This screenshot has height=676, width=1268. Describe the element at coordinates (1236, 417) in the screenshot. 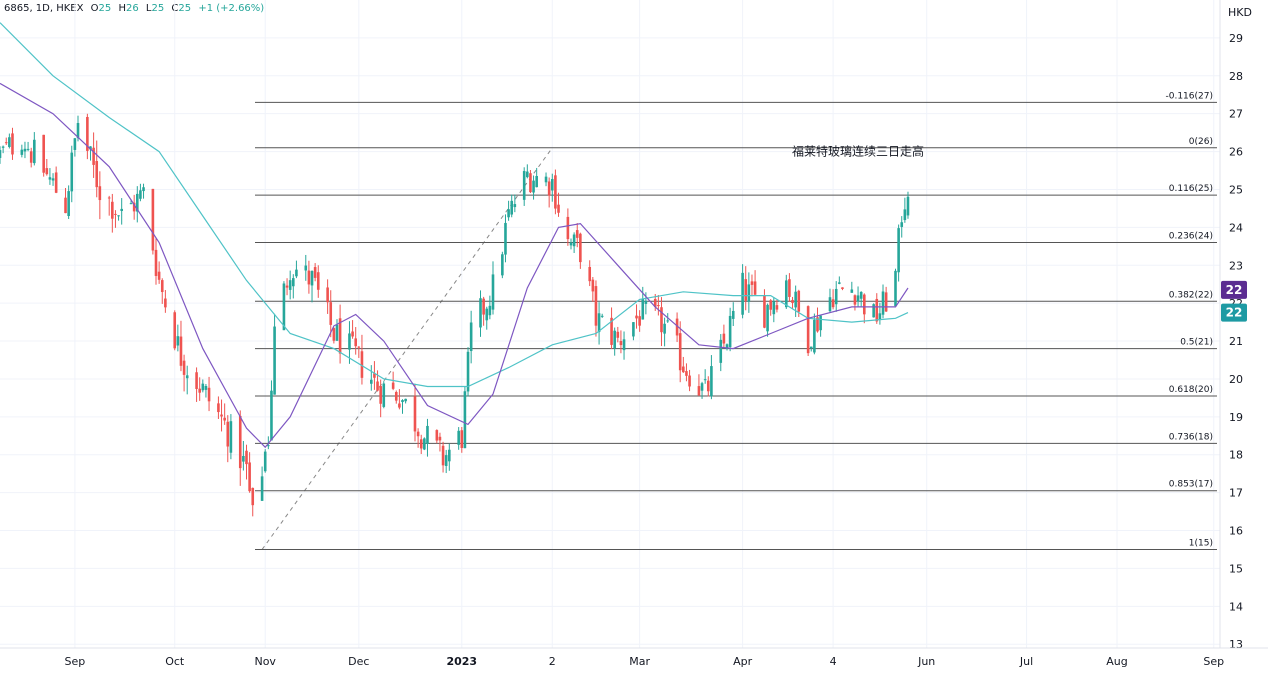

I see `y-tick-label: 19` at that location.